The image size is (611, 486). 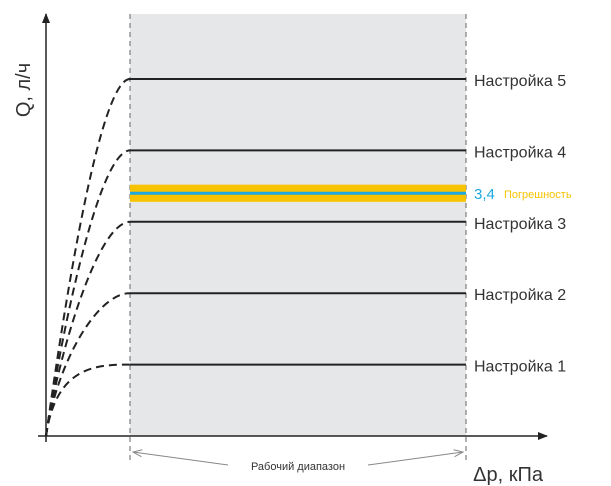 I want to click on setting-label-5: Настройка 5, so click(x=520, y=81).